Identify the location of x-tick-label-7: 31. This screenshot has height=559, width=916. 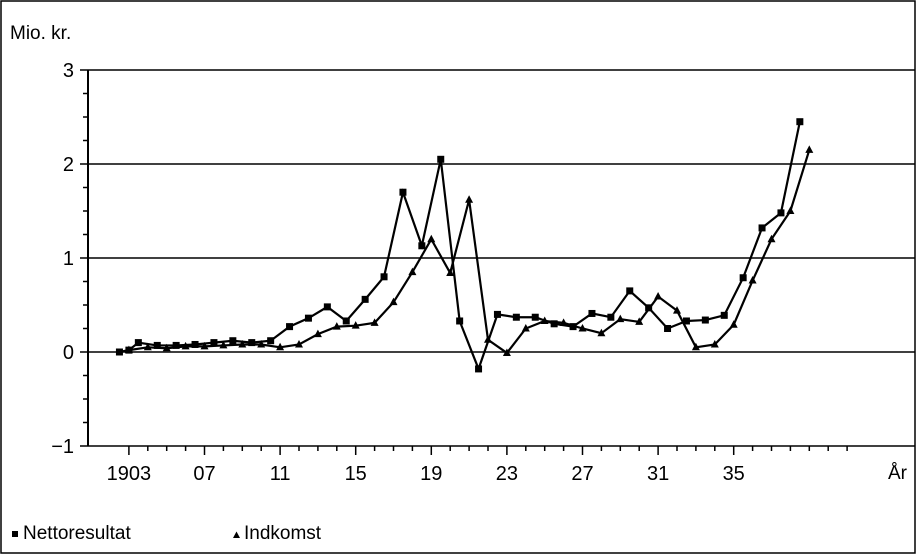
(658, 474).